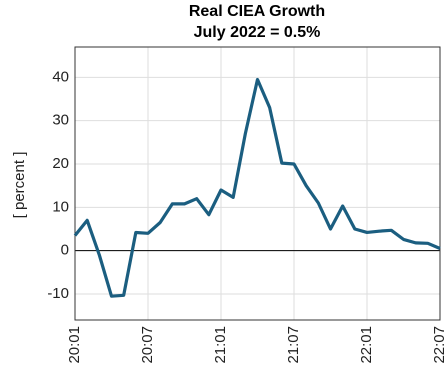 The image size is (447, 380). I want to click on y-axis-label: [ percent ], so click(19, 185).